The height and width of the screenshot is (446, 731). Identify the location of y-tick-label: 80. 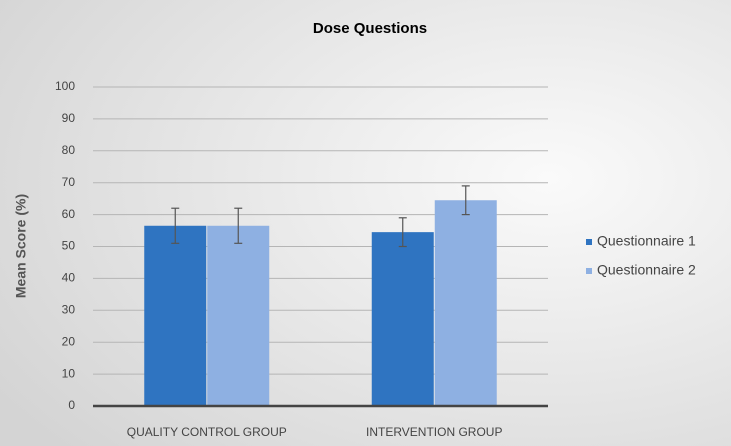
(69, 150).